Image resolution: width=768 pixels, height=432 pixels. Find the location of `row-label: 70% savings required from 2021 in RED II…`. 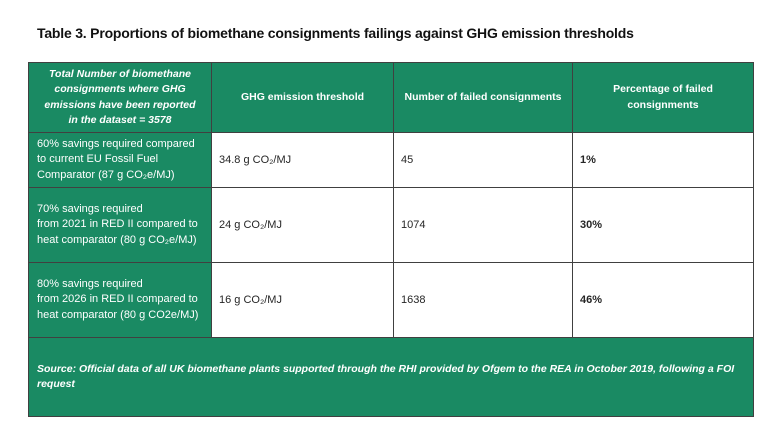

row-label: 70% savings required from 2021 in RED II… is located at coordinates (120, 225).